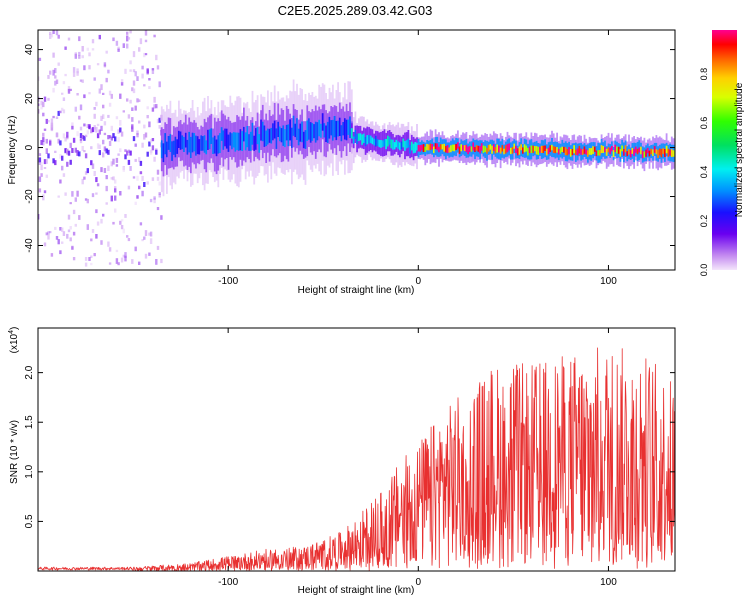 The height and width of the screenshot is (600, 750). What do you see at coordinates (29, 471) in the screenshot?
I see `y-tick-label: 1.0` at bounding box center [29, 471].